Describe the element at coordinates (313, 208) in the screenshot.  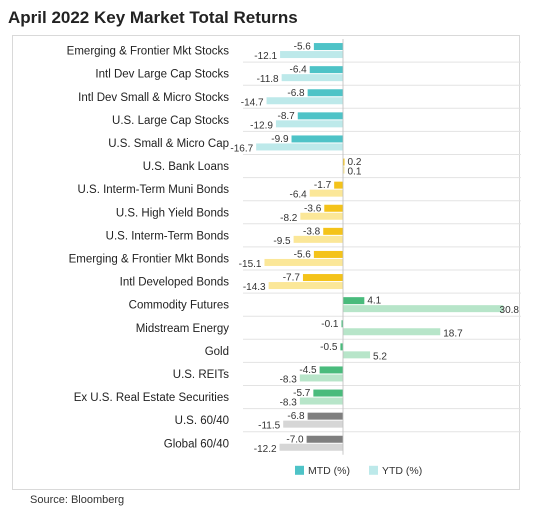
I see `mtd-value-label: -3.6` at that location.